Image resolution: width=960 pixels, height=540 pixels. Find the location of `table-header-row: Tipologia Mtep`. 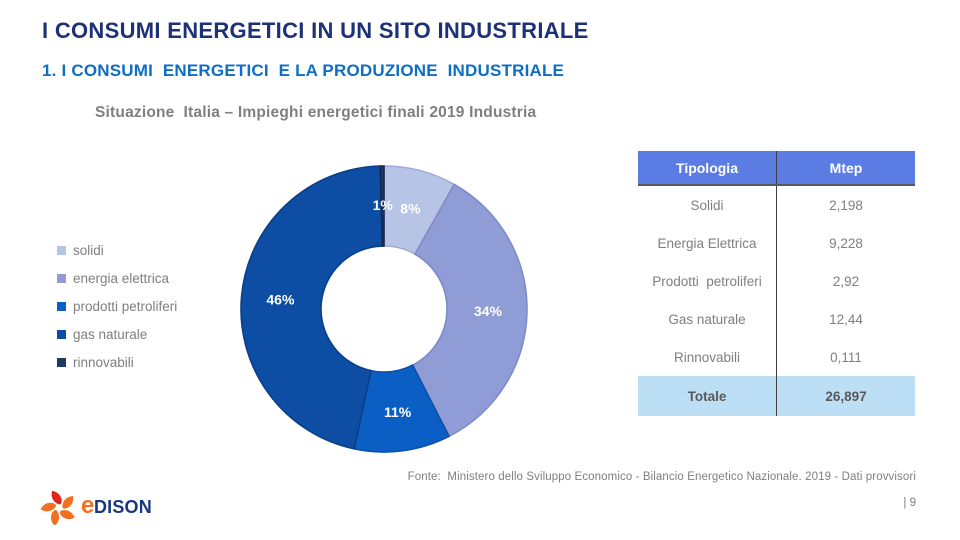

table-header-row: Tipologia Mtep is located at coordinates (776, 168).